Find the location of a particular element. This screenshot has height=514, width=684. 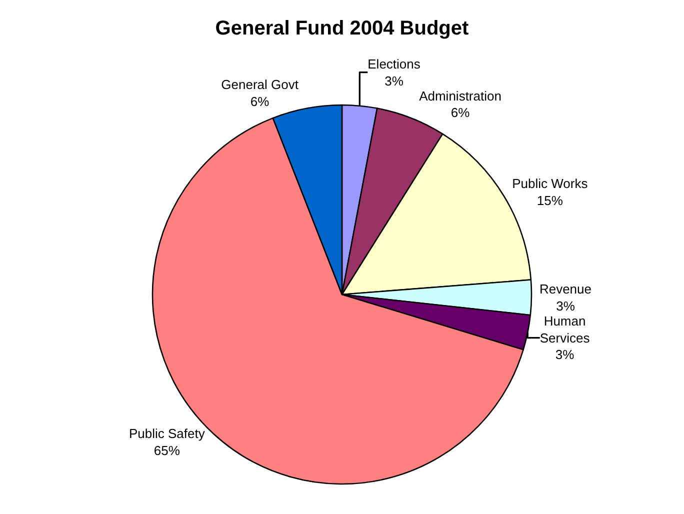

slice-label: Administration is located at coordinates (460, 96).